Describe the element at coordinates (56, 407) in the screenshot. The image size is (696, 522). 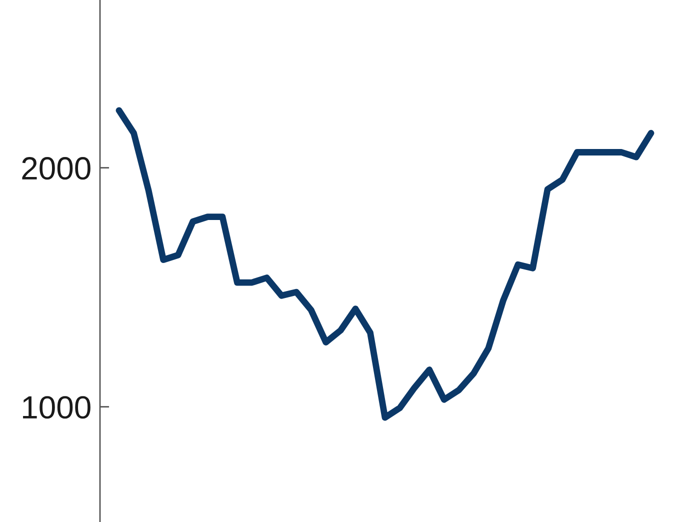
I see `y-tick-label: 1000` at that location.